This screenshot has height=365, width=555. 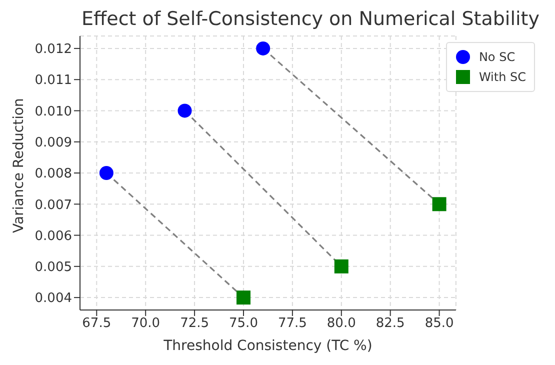 What do you see at coordinates (97, 324) in the screenshot?
I see `x-tick-label: 67.5` at bounding box center [97, 324].